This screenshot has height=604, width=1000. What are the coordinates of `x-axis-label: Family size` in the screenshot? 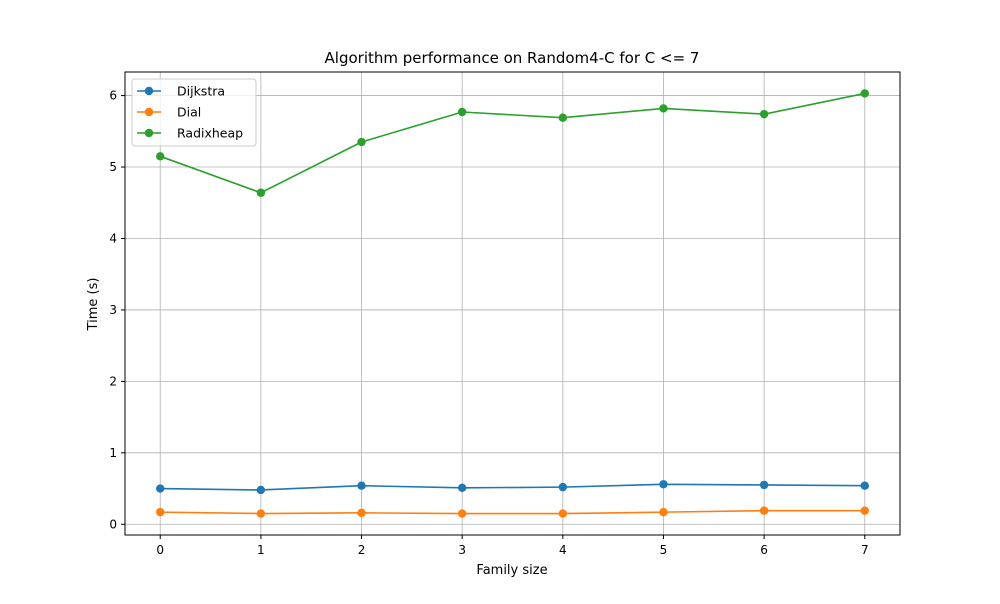 It's located at (511, 570).